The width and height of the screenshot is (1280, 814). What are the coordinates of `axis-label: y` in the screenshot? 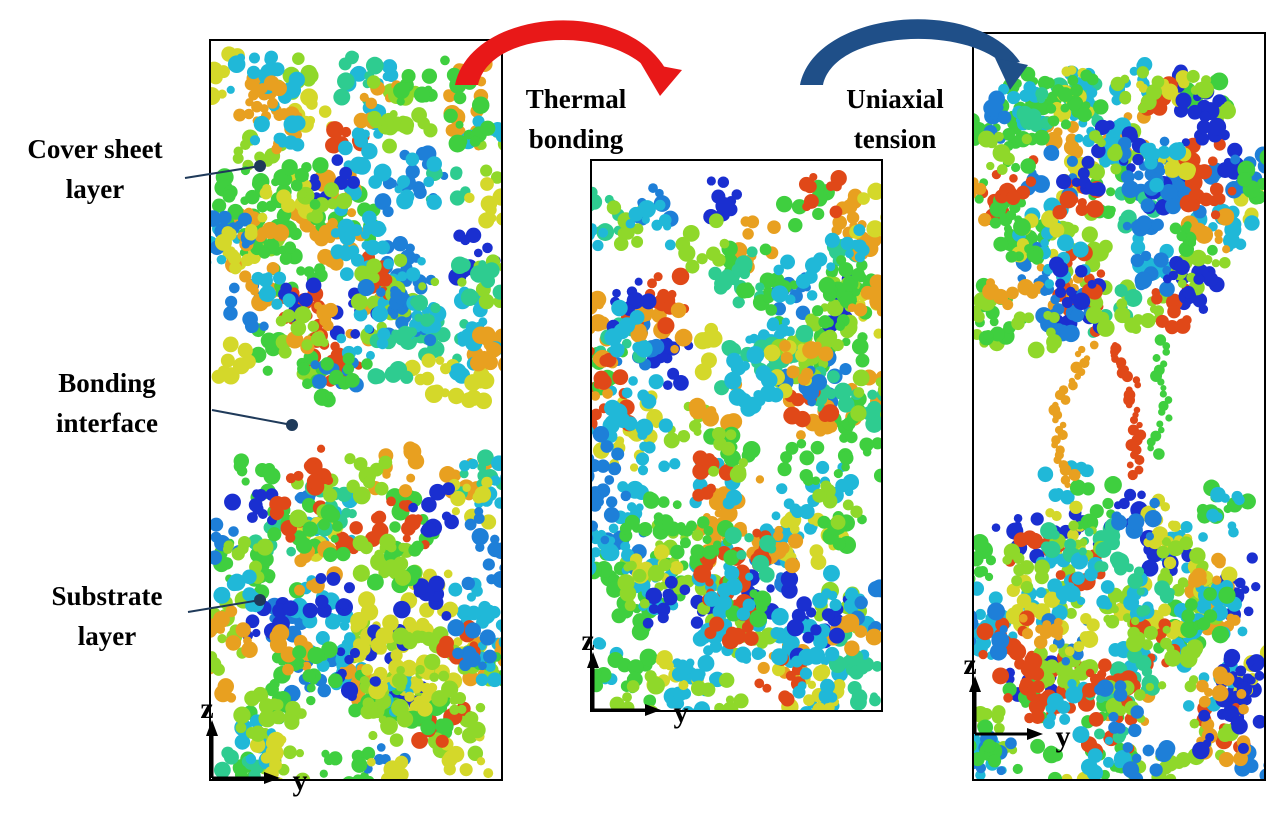 It's located at (1063, 736).